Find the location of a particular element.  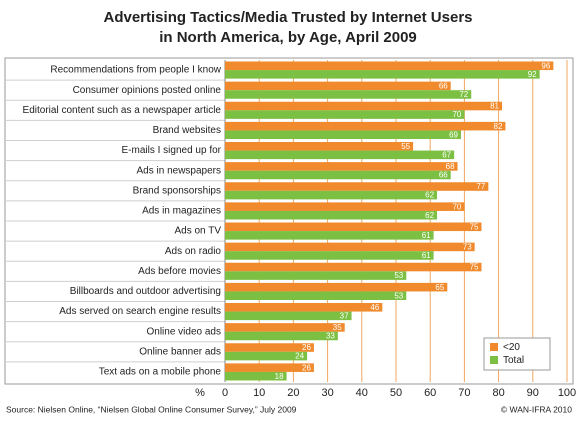

y-tick-label: Recommendations from people I know is located at coordinates (135, 70).